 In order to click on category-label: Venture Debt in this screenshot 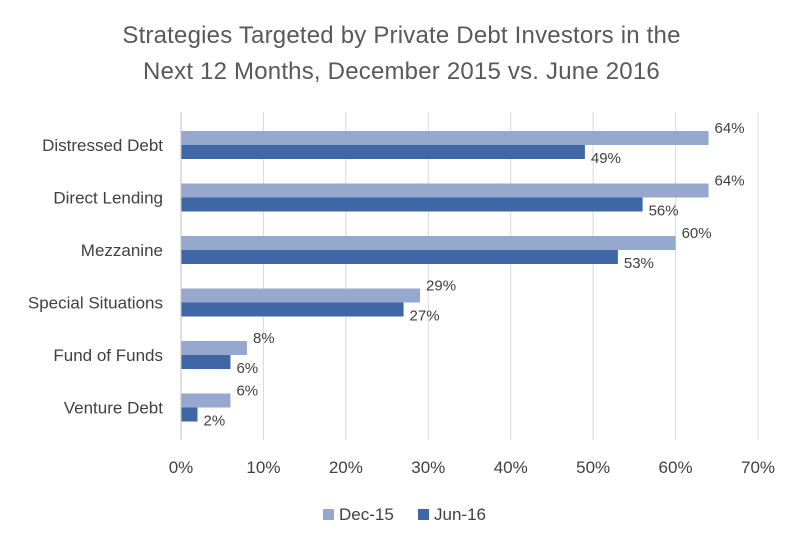, I will do `click(114, 408)`.